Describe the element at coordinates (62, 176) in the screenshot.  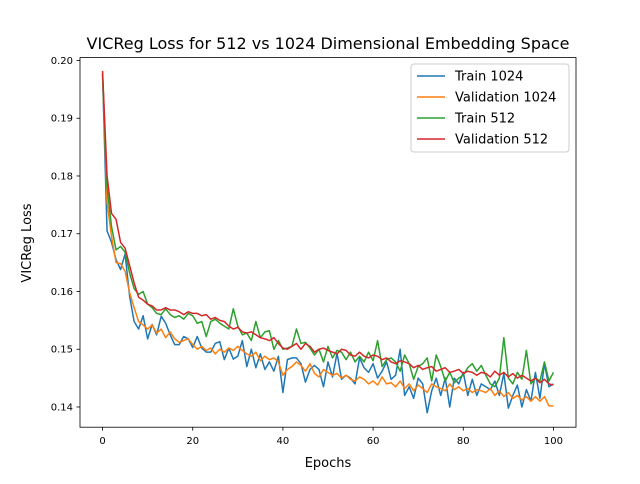
I see `y-tick-label: 0.18` at that location.